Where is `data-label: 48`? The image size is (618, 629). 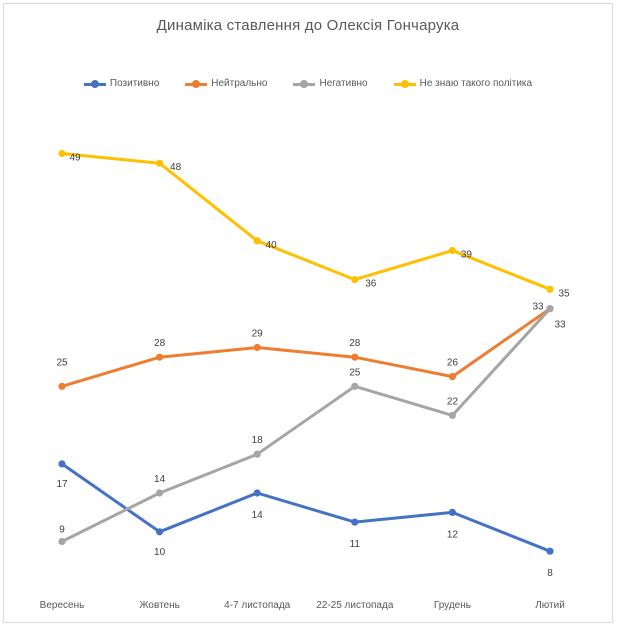
data-label: 48 is located at coordinates (176, 167).